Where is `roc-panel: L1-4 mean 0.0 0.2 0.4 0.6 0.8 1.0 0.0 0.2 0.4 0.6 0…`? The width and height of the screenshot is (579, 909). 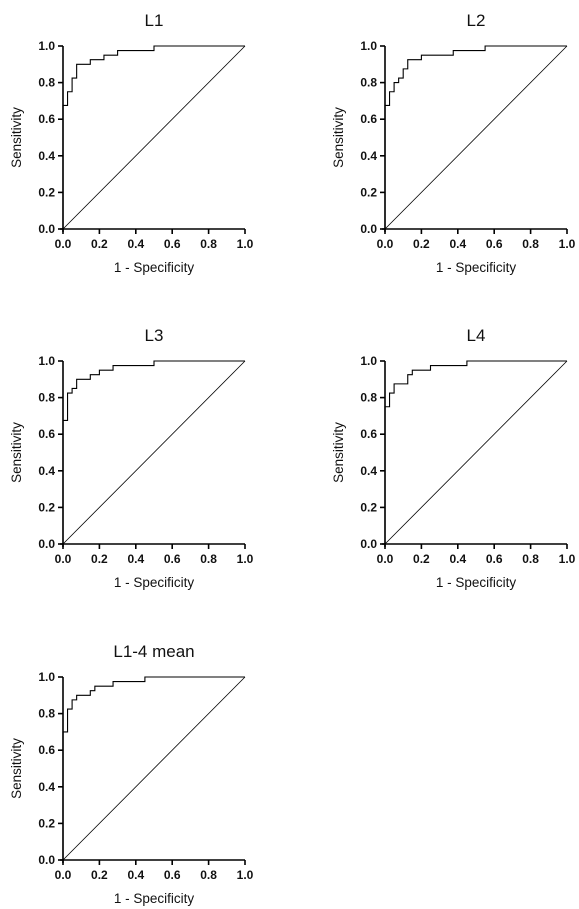
roc-panel: L1-4 mean 0.0 0.2 0.4 0.6 0.8 1.0 0.0 0.2 0.4 0.6 0… is located at coordinates (131, 774).